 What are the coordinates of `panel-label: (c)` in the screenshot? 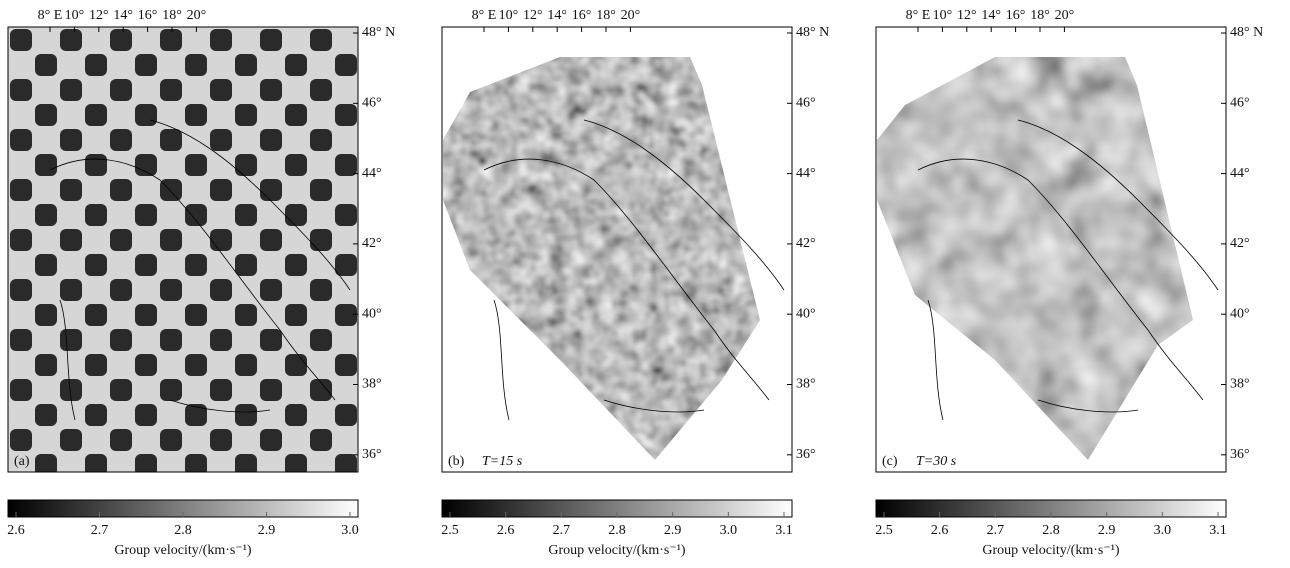 It's located at (890, 461).